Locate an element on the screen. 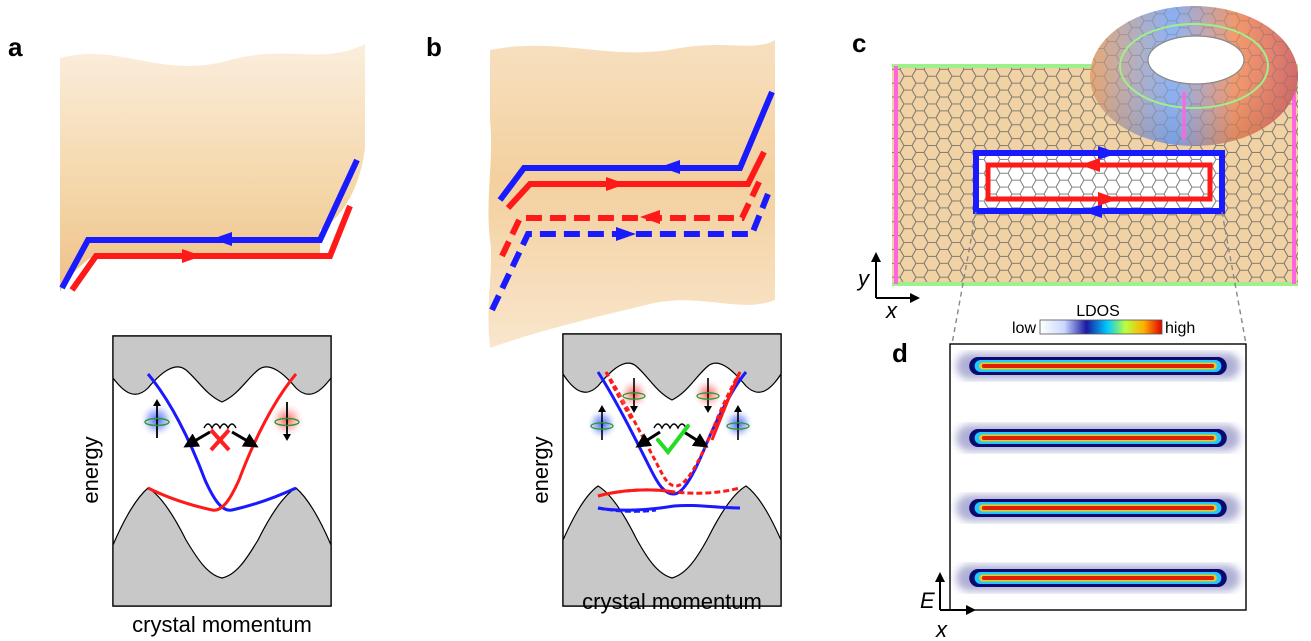 This screenshot has height=641, width=1311. panel-b-arrow-left-icon is located at coordinates (670, 167).